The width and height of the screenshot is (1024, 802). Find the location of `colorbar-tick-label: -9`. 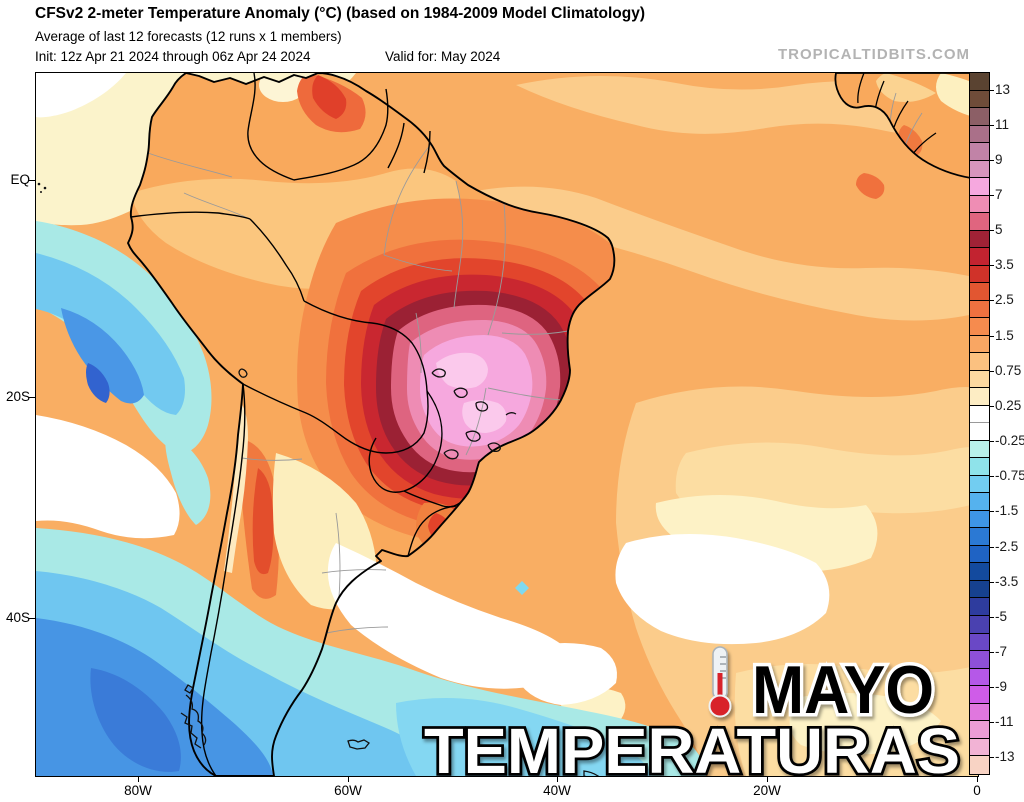

colorbar-tick-label: -9 is located at coordinates (1001, 687).